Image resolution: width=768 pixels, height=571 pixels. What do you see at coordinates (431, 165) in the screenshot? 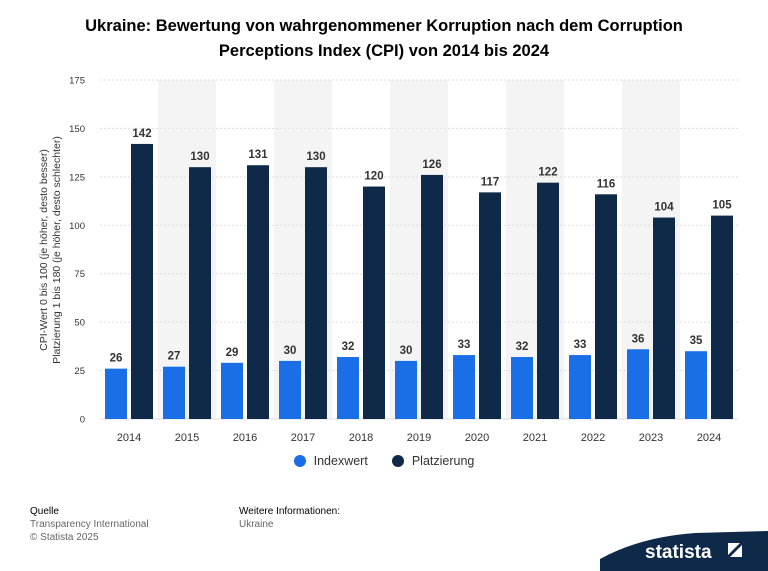
I see `data-label: 126` at bounding box center [431, 165].